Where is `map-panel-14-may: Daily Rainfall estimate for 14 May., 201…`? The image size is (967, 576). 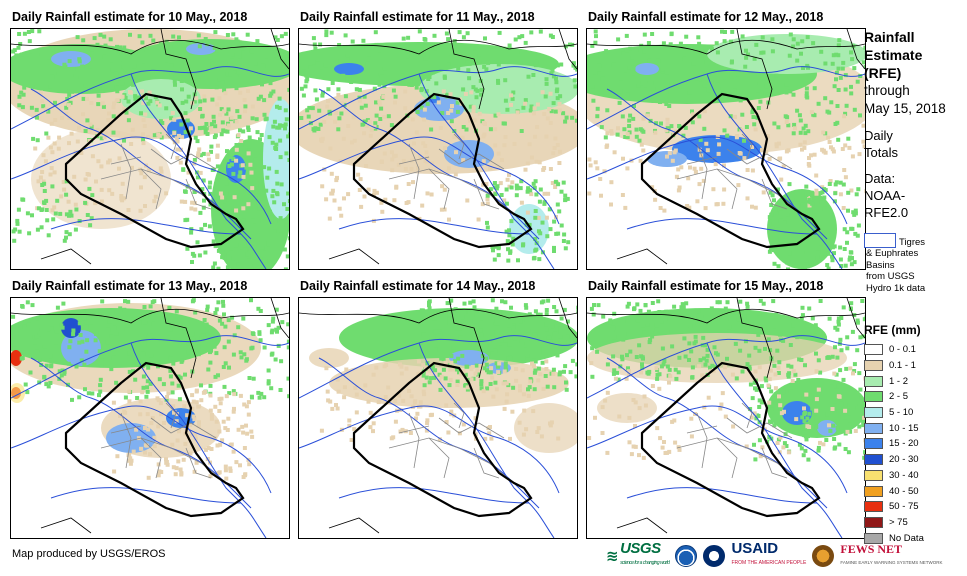 map-panel-14-may: Daily Rainfall estimate for 14 May., 201… is located at coordinates (433, 410).